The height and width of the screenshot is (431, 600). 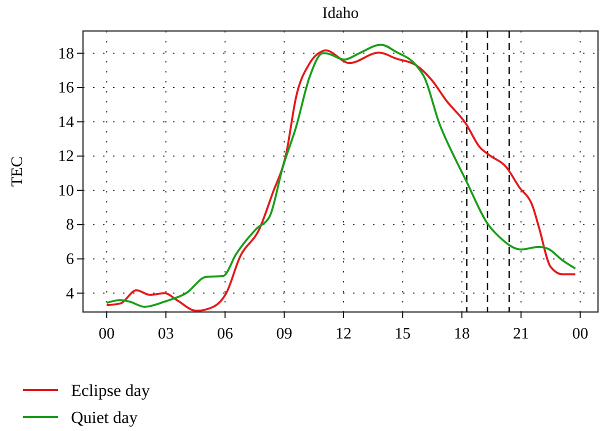 What do you see at coordinates (70, 293) in the screenshot?
I see `y-tick-label: 4` at bounding box center [70, 293].